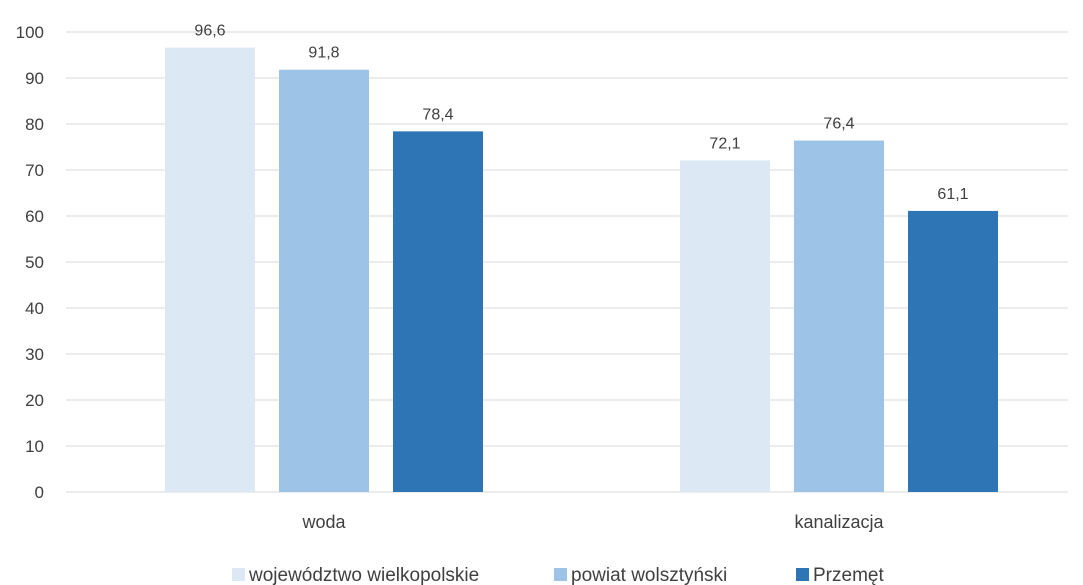 Image resolution: width=1083 pixels, height=585 pixels. I want to click on y-tick-label: 100, so click(30, 32).